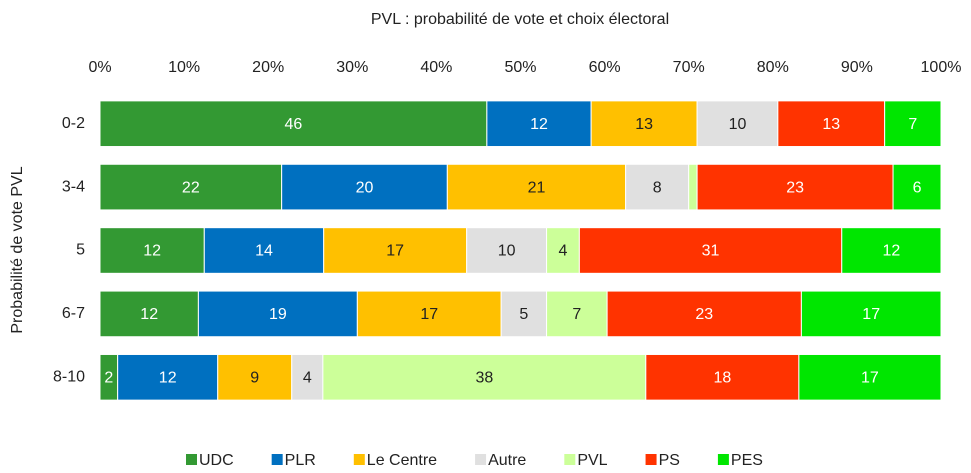 Image resolution: width=971 pixels, height=473 pixels. I want to click on data-label: 46, so click(294, 124).